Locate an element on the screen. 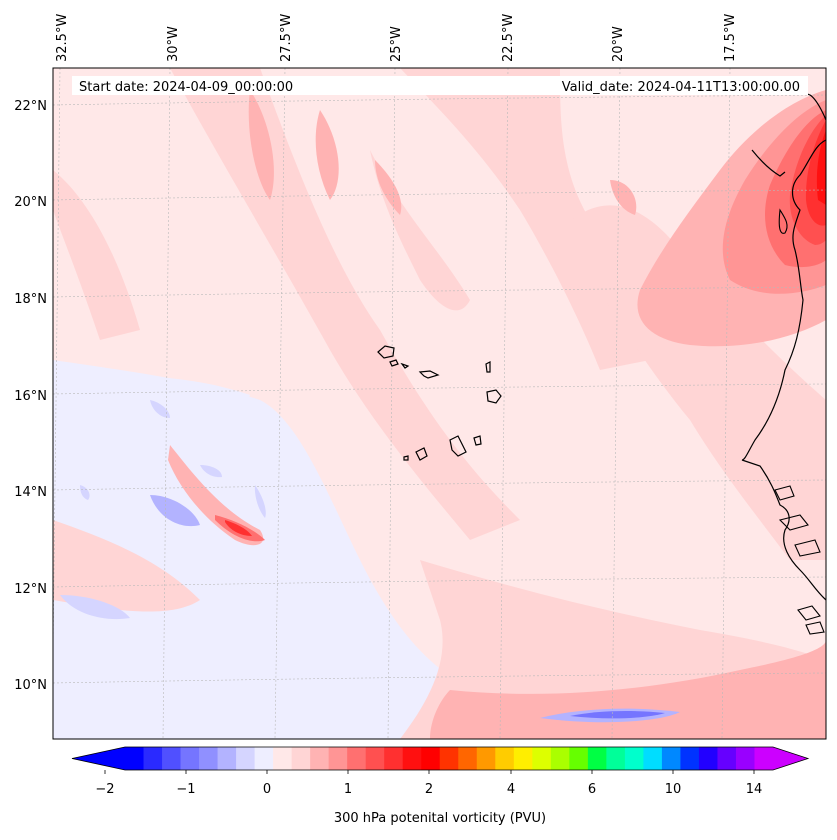 This screenshot has width=837, height=840. colorbar is located at coordinates (440, 760).